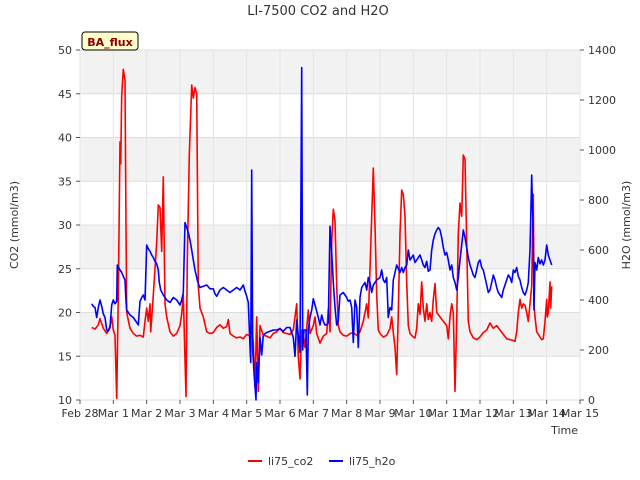 The height and width of the screenshot is (480, 640). I want to click on y2-tick-label: 1200, so click(602, 100).